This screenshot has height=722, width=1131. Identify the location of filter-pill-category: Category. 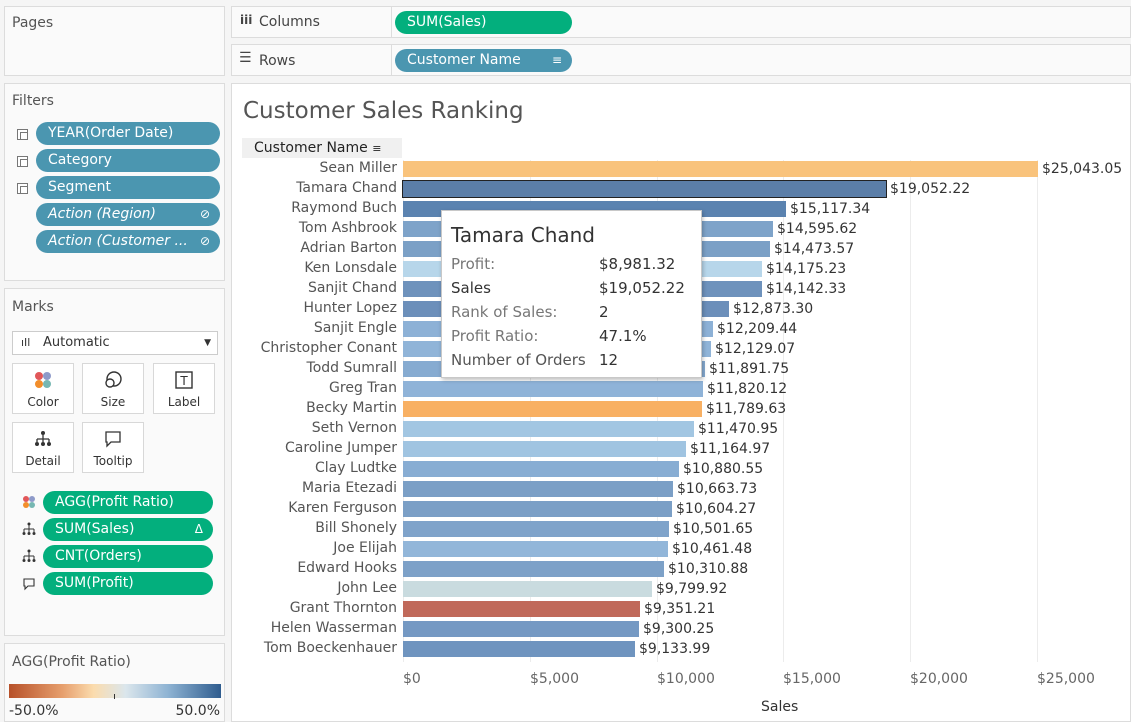
(128, 160).